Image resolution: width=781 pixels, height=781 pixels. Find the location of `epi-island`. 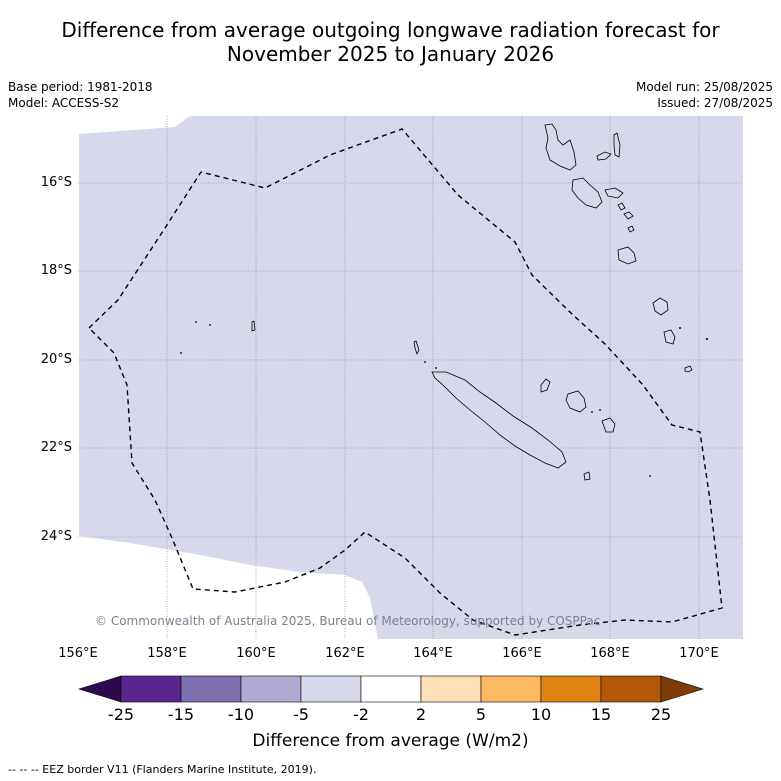

epi-island is located at coordinates (614, 193).